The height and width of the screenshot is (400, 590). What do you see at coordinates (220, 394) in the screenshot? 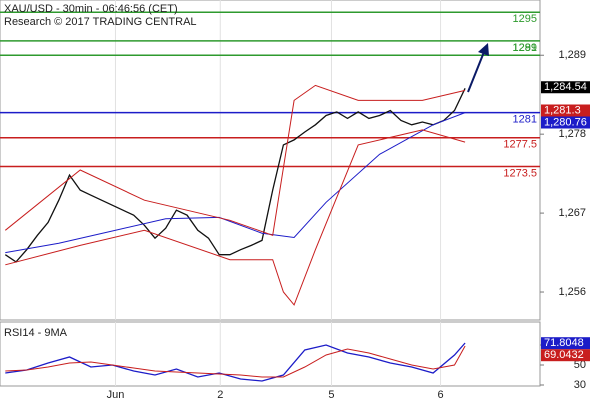
I see `x-tick-label: 2` at bounding box center [220, 394].